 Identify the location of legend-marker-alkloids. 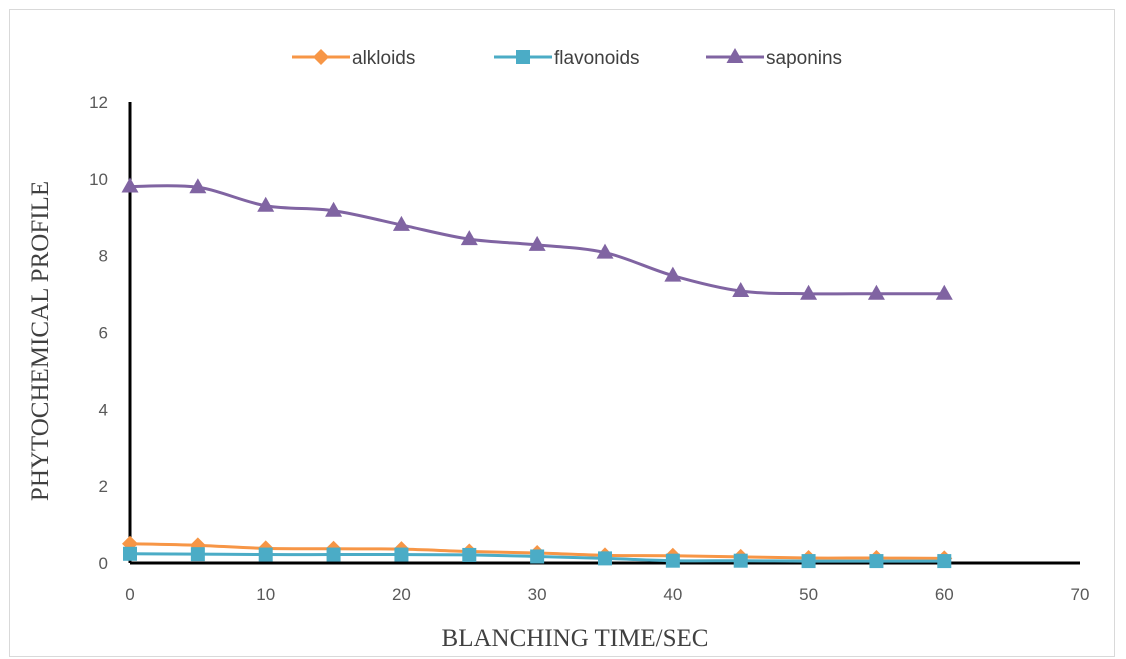
(321, 57).